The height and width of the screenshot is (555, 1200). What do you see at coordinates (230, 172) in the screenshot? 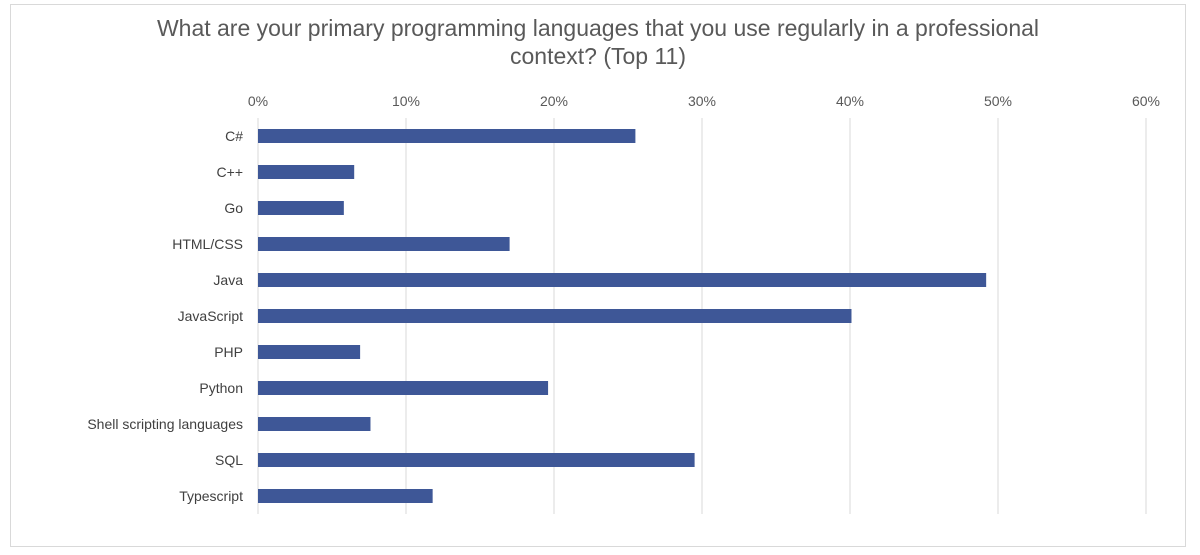
I see `category-label: C++` at bounding box center [230, 172].